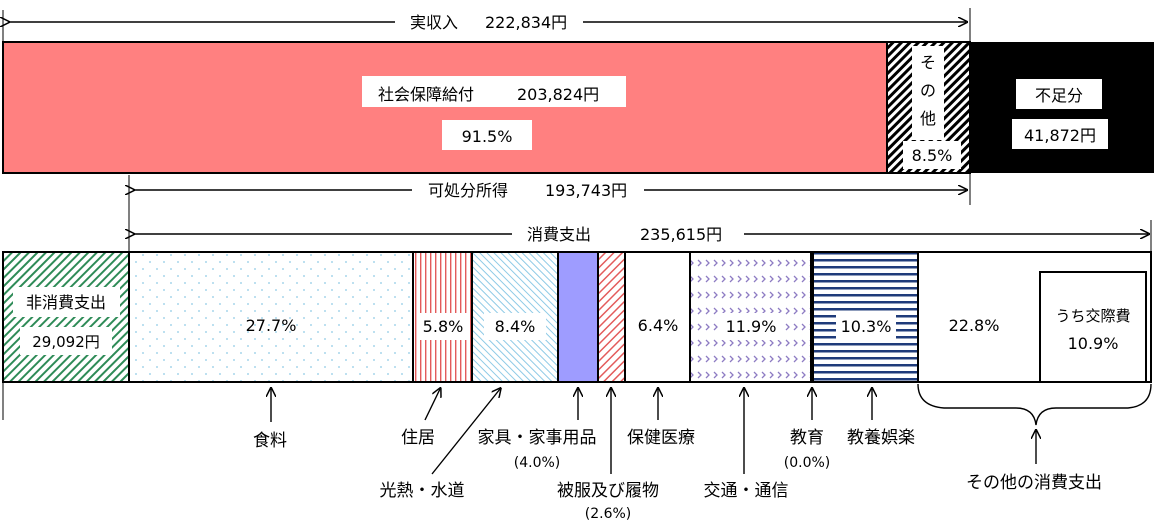  Describe the element at coordinates (426, 94) in the screenshot. I see `social-security-label: 社会保障給付` at that location.